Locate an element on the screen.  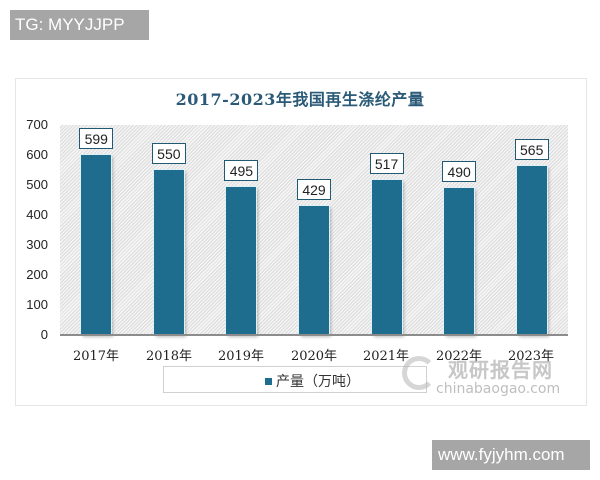
watermark-cn-text: 观研报告网 is located at coordinates (500, 370).